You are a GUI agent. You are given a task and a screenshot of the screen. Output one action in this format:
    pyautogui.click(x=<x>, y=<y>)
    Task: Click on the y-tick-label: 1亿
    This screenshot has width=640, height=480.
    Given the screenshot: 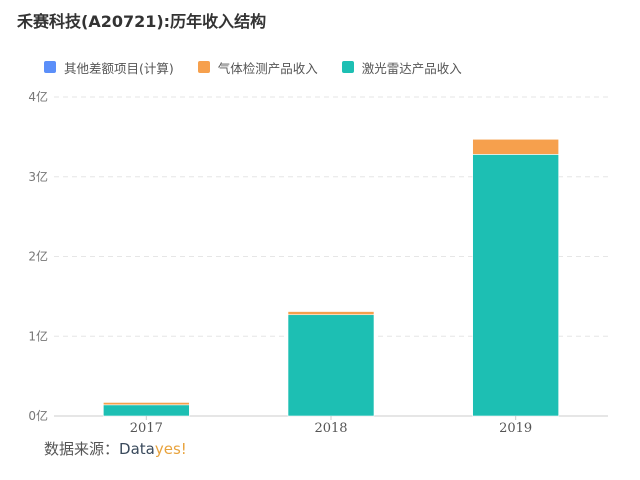 What is the action you would take?
    pyautogui.click(x=38, y=335)
    